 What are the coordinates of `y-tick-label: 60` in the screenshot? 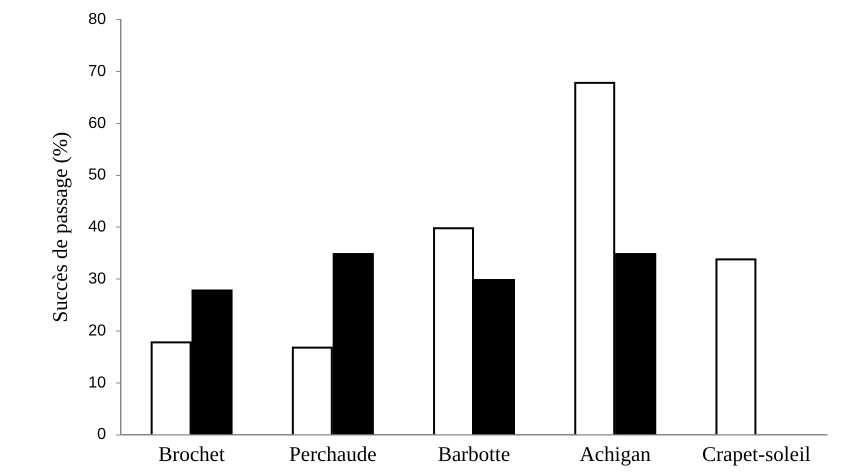 It's located at (97, 123).